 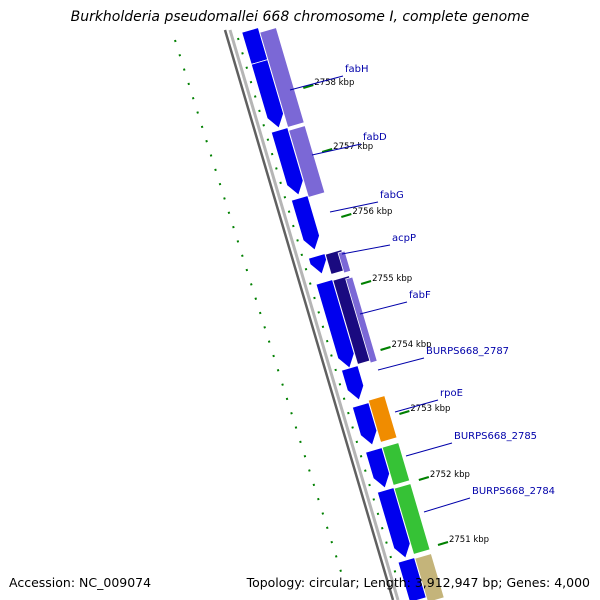 What do you see at coordinates (42, 582) in the screenshot?
I see `accession-label: Accession:` at bounding box center [42, 582].